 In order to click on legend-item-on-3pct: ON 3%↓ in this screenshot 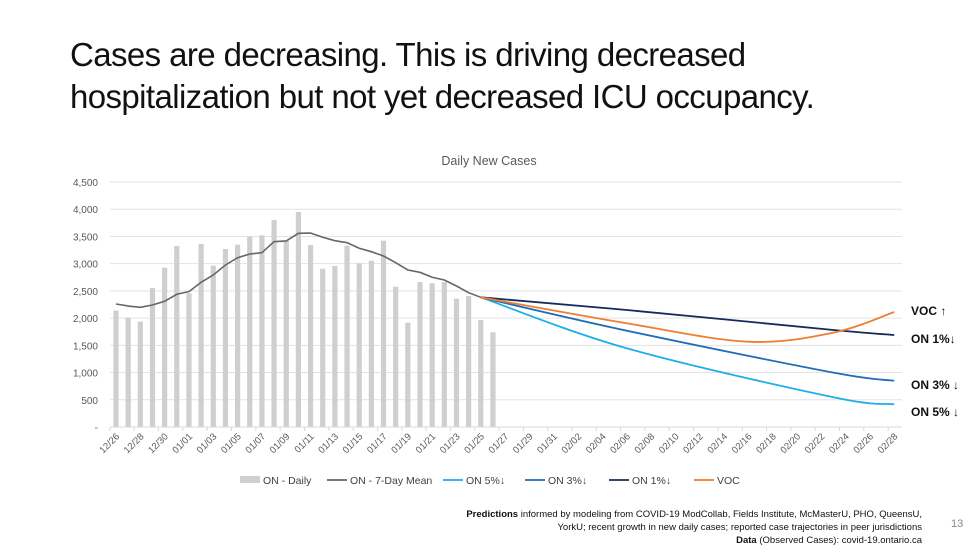, I will do `click(556, 481)`.